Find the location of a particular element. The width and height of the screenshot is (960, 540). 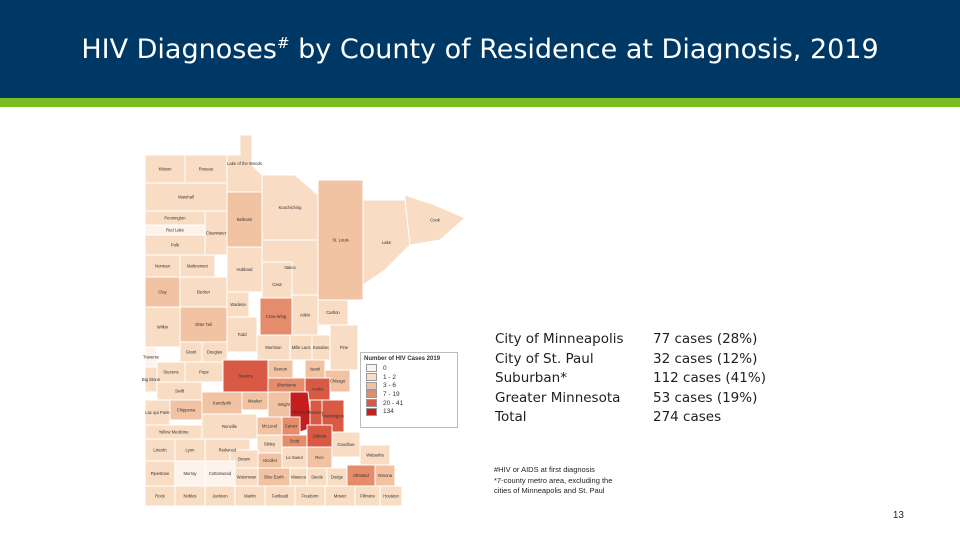

county-label: Becker is located at coordinates (204, 292).